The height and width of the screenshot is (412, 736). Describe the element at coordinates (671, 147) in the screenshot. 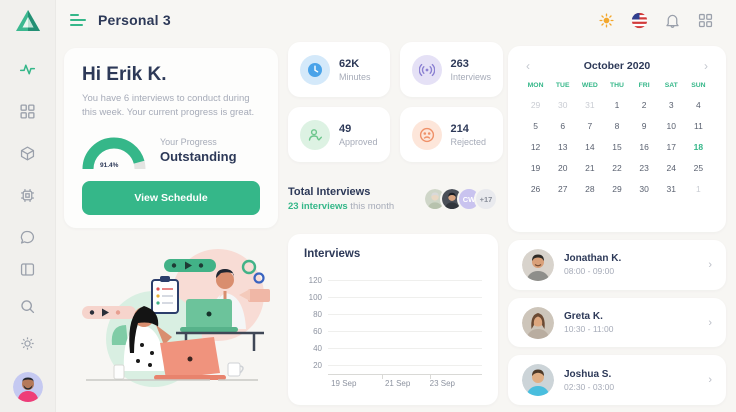

I see `calendar-day: 17` at that location.